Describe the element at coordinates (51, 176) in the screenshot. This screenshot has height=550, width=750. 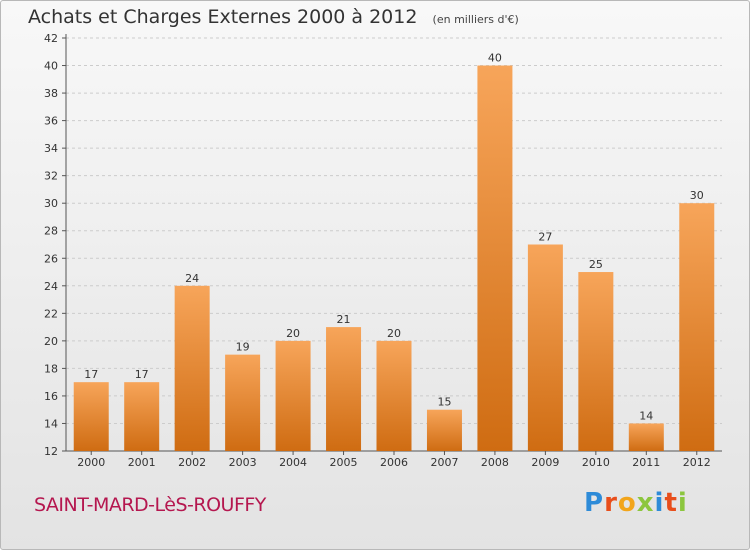
I see `y-tick-label: 32` at that location.